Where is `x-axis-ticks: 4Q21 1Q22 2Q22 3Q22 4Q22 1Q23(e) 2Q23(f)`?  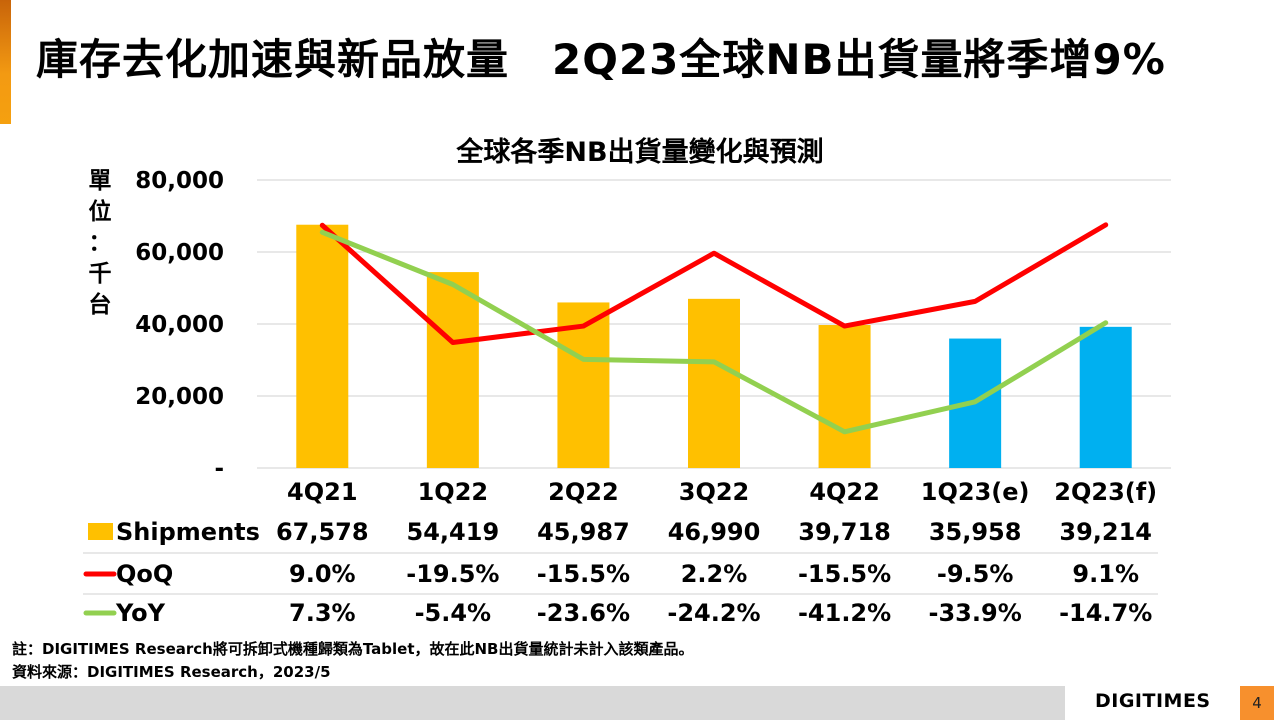
x-axis-ticks: 4Q21 1Q22 2Q22 3Q22 4Q22 1Q23(e) 2Q23(f) is located at coordinates (722, 492).